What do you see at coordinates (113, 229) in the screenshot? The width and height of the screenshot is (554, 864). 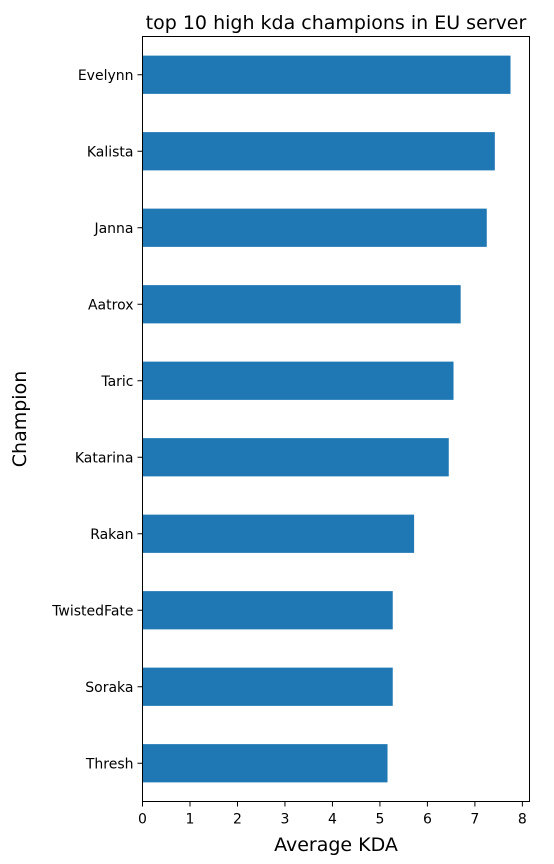 I see `y-tick-label: Janna` at bounding box center [113, 229].